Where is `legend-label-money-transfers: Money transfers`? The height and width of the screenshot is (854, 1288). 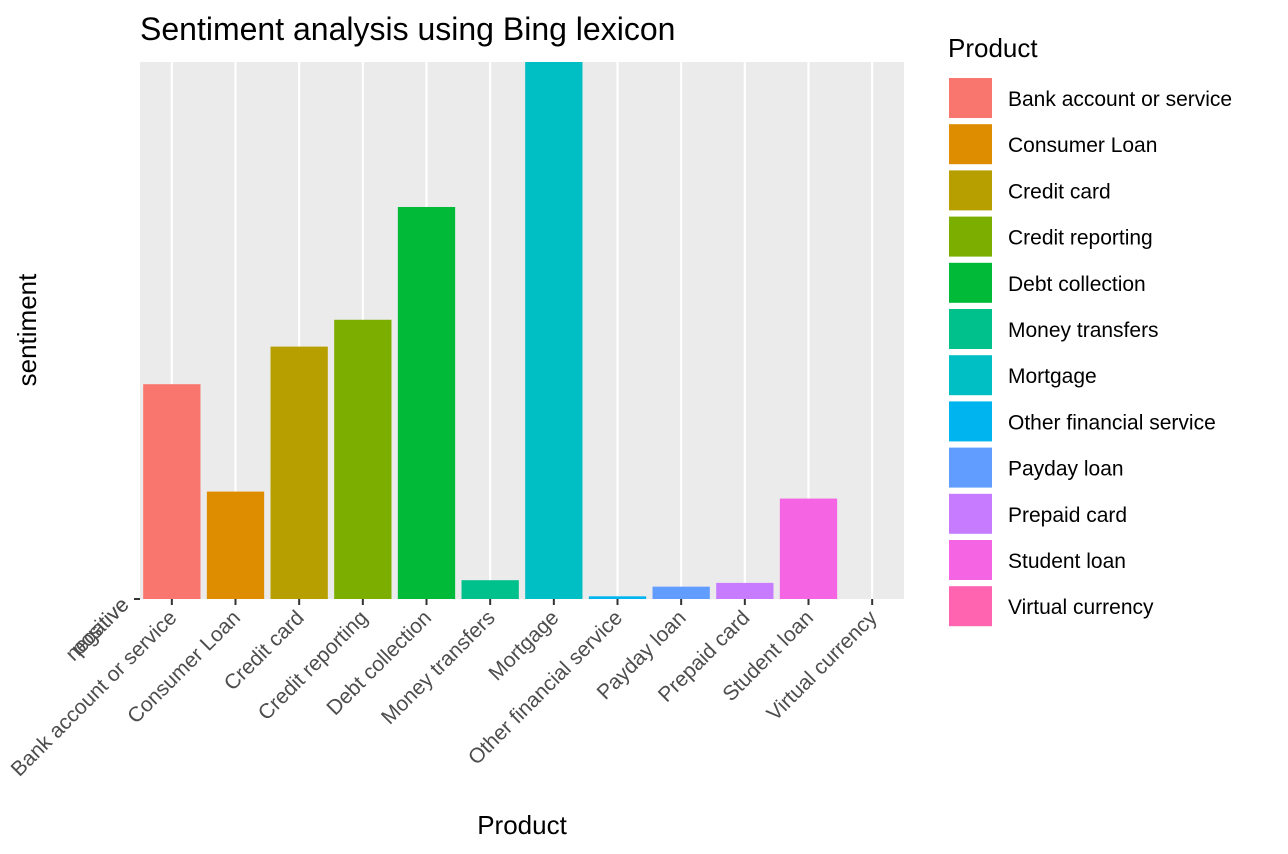 legend-label-money-transfers: Money transfers is located at coordinates (1083, 330).